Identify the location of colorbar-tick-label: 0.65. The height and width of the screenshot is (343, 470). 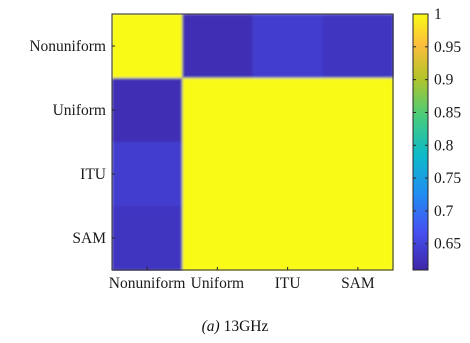
(447, 244).